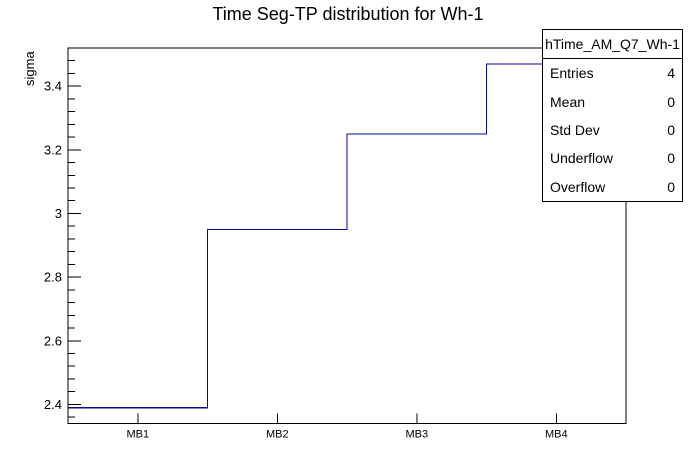 The height and width of the screenshot is (472, 696). I want to click on stats-row: Underflow 0, so click(612, 158).